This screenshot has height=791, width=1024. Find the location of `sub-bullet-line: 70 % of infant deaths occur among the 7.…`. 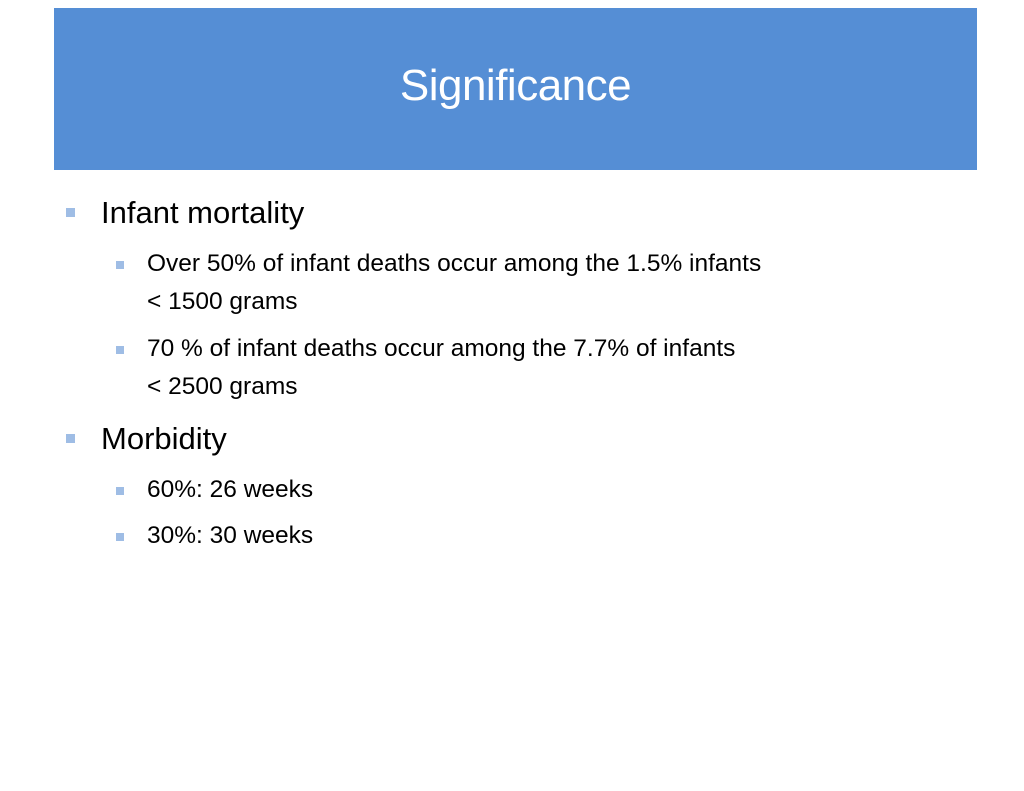

sub-bullet-line: 70 % of infant deaths occur among the 7.… is located at coordinates (441, 348).